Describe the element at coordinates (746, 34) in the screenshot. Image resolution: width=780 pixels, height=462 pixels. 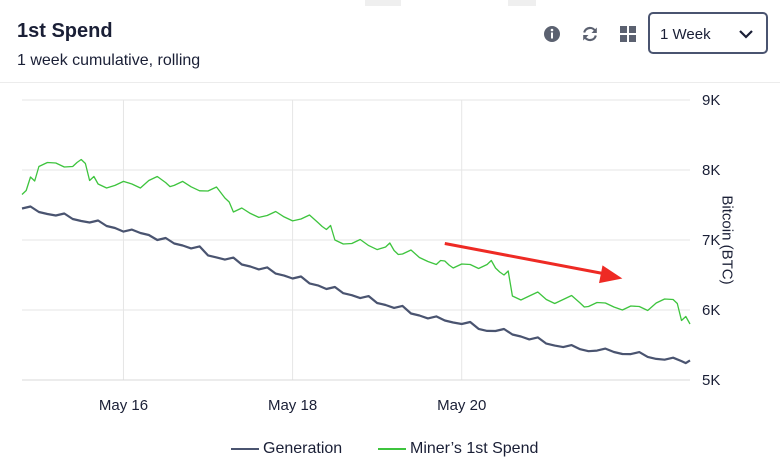
I see `chevron-down-icon` at that location.